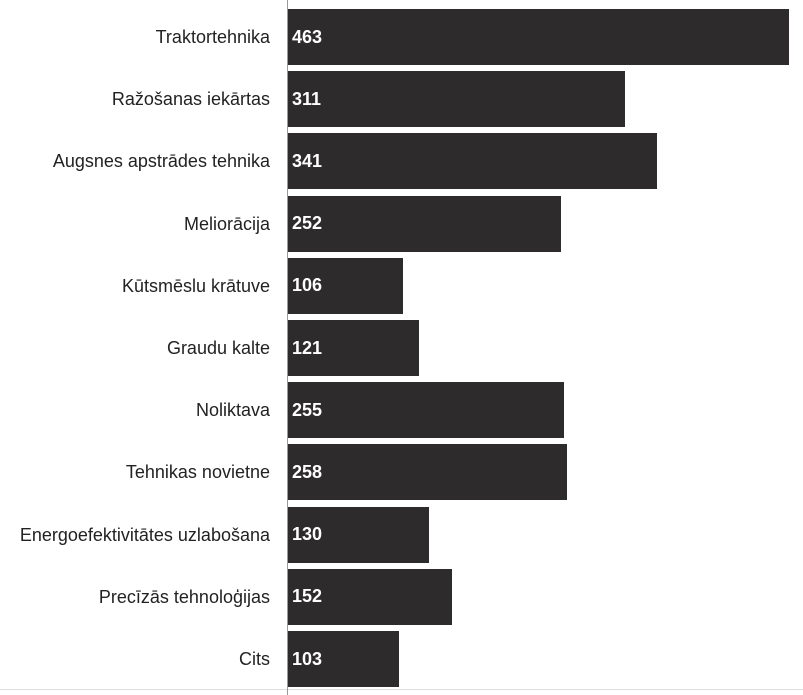 This screenshot has height=695, width=803. Describe the element at coordinates (218, 348) in the screenshot. I see `category-label: Graudu kalte` at that location.